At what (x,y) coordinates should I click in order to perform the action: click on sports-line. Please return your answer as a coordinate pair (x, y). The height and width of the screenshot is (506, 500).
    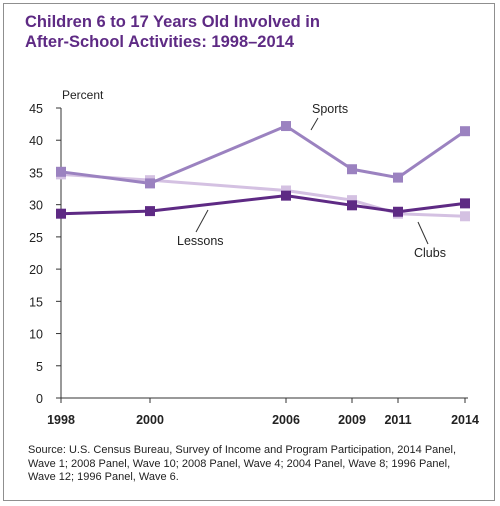
    Looking at the image, I should click on (263, 154).